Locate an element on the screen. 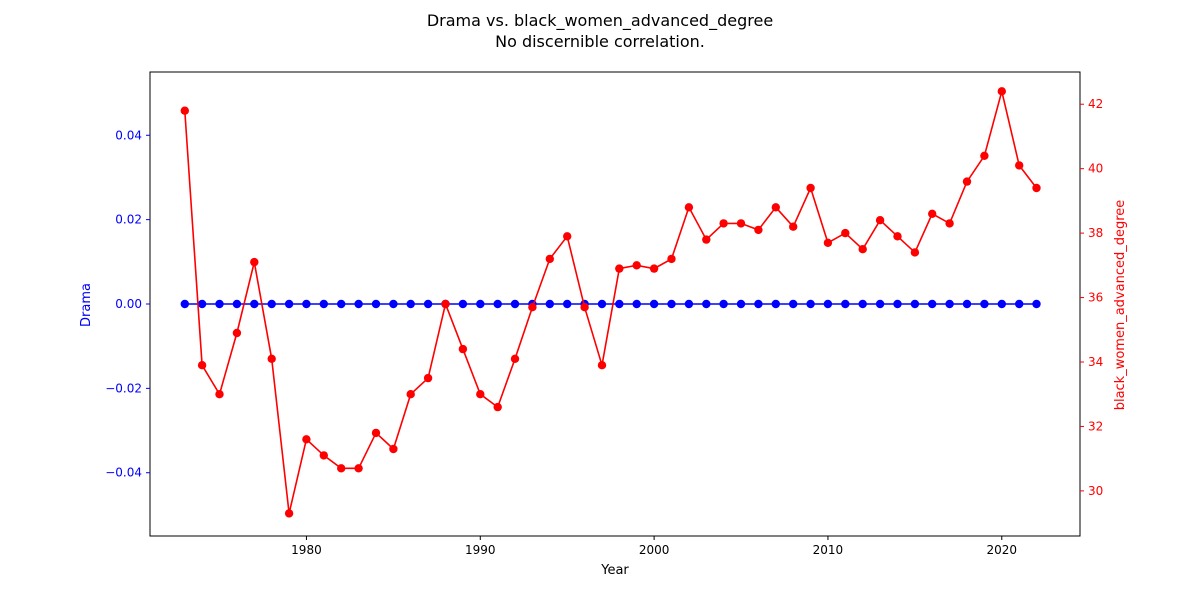  x-tick-label: 1990 is located at coordinates (480, 550).